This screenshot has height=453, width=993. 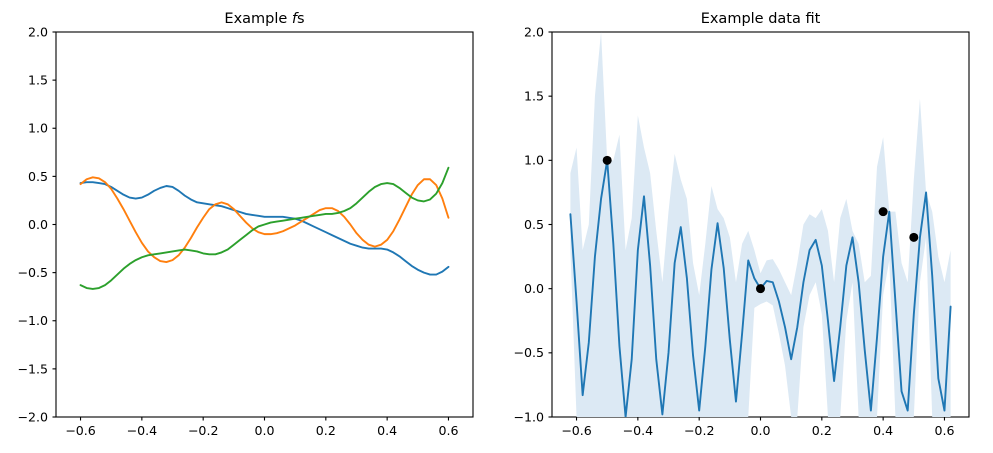 What do you see at coordinates (761, 19) in the screenshot?
I see `axes-title: Example data fit` at bounding box center [761, 19].